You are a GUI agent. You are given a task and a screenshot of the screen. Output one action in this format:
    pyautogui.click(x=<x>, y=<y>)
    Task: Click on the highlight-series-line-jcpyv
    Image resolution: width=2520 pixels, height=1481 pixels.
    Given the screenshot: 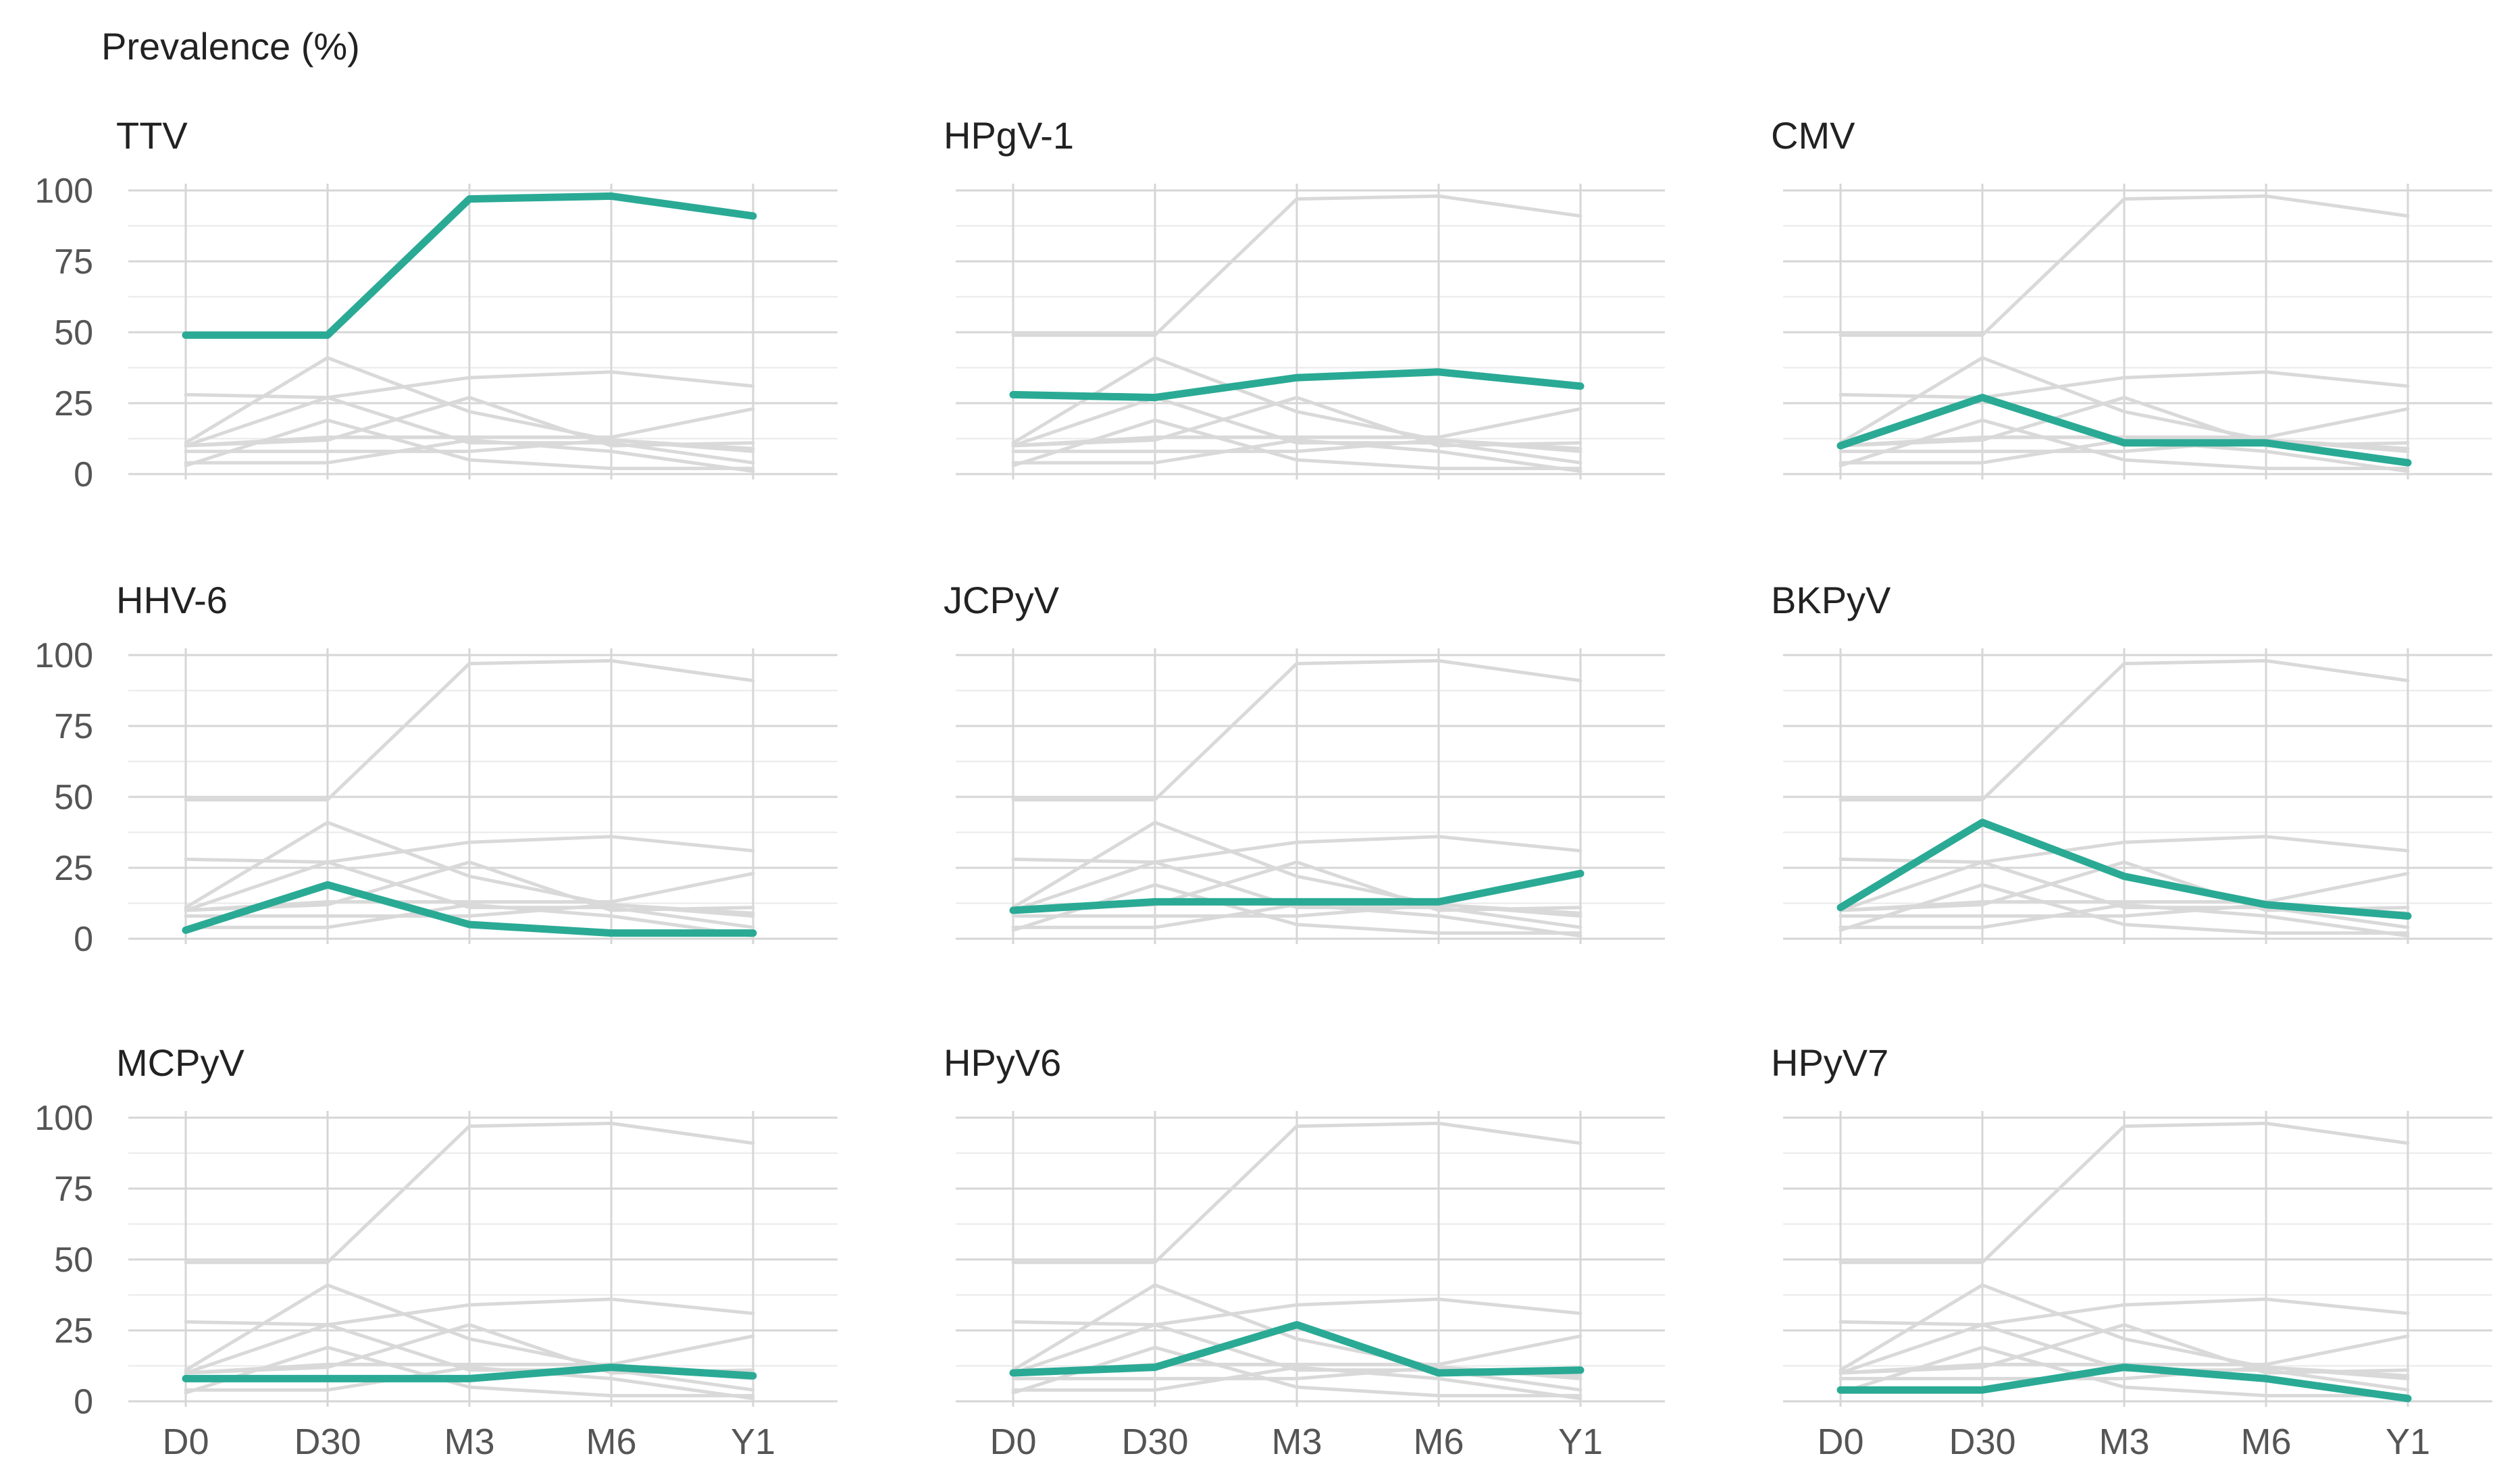 What is the action you would take?
    pyautogui.click(x=1297, y=891)
    